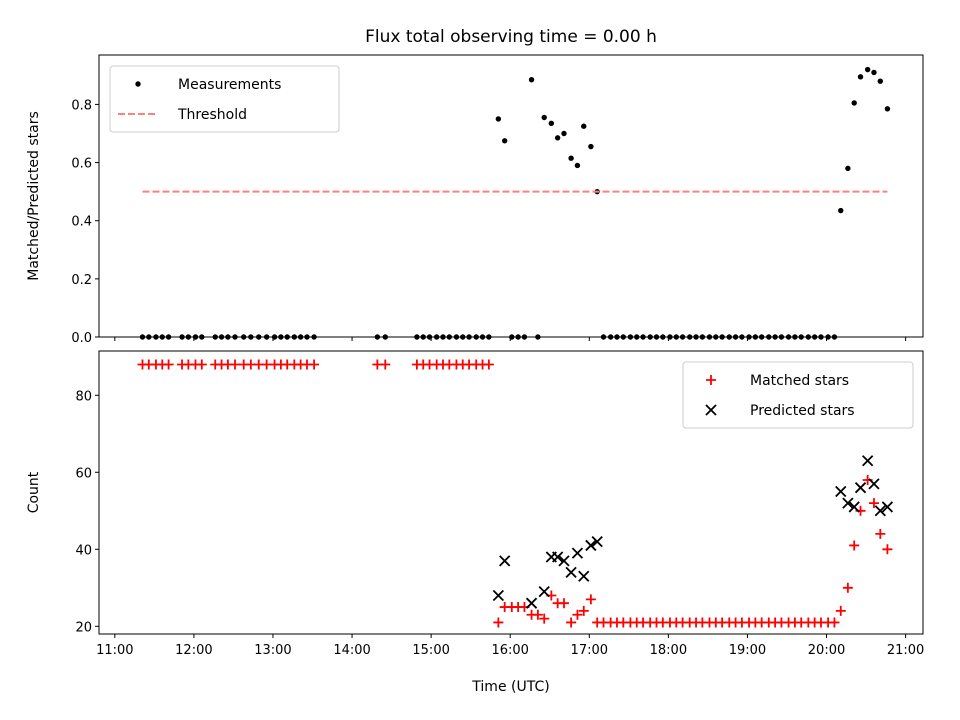 The height and width of the screenshot is (720, 960). I want to click on x-tick-label: 17:00, so click(589, 650).